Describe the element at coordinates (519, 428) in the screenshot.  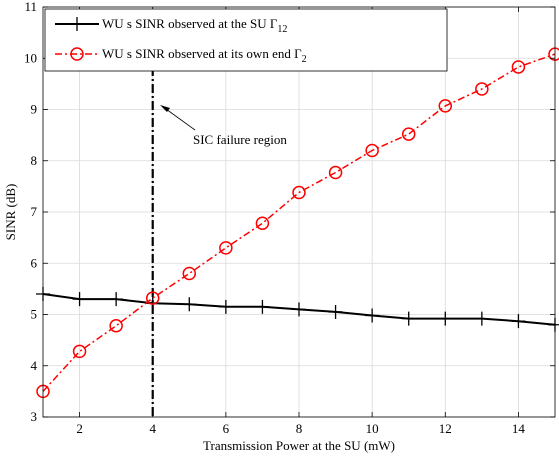
I see `x-tick-label: 14` at that location.